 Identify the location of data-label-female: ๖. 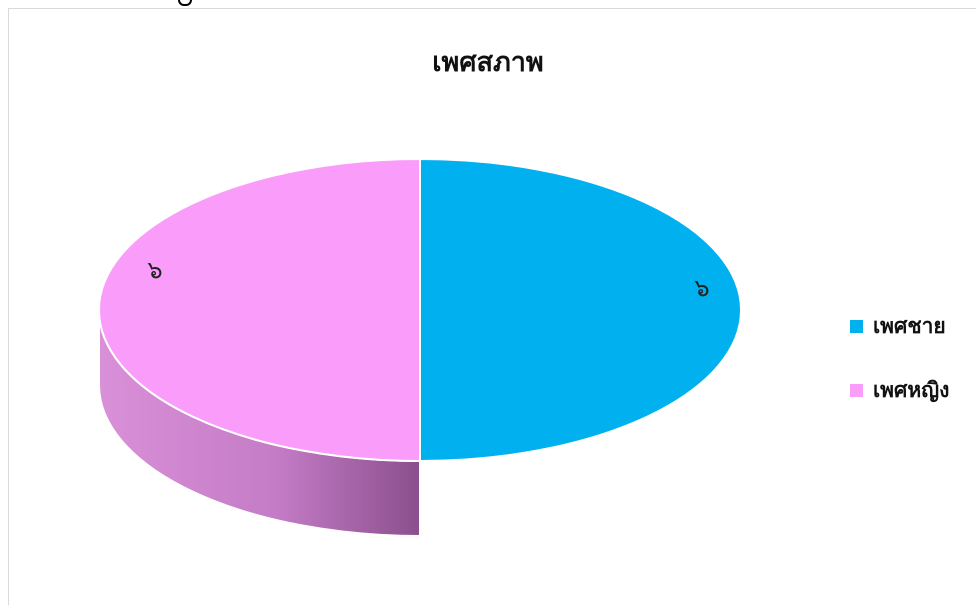
(154, 270).